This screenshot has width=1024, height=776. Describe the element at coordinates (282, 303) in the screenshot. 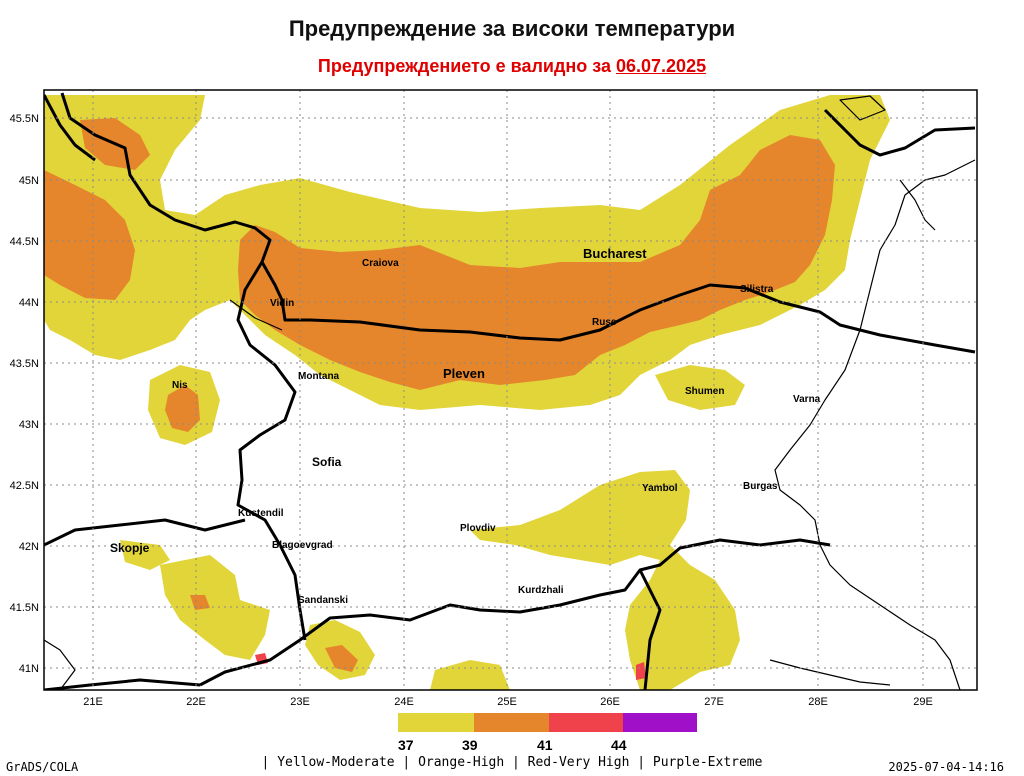

I see `city-label: Vidin` at that location.